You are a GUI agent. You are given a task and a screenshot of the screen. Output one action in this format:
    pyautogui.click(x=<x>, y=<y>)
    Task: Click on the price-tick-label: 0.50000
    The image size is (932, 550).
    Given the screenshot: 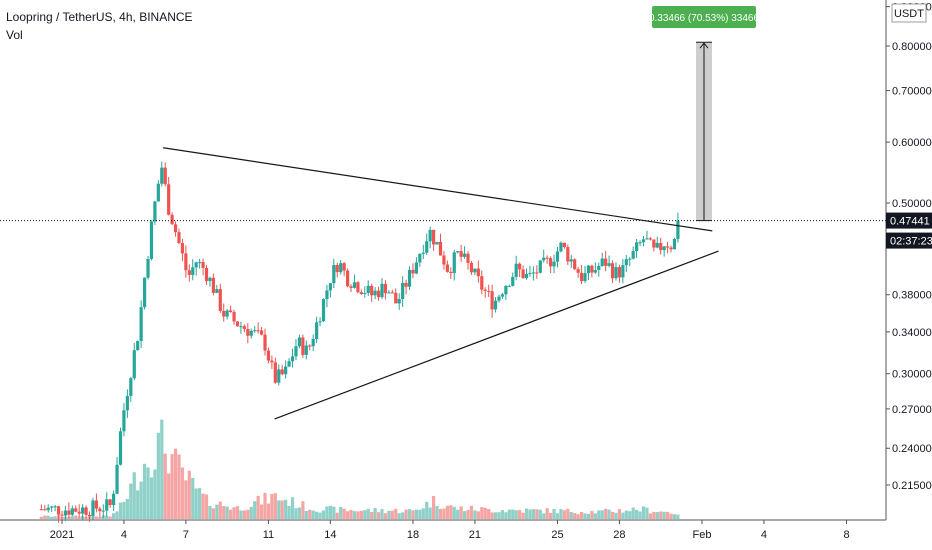 What is the action you would take?
    pyautogui.click(x=912, y=204)
    